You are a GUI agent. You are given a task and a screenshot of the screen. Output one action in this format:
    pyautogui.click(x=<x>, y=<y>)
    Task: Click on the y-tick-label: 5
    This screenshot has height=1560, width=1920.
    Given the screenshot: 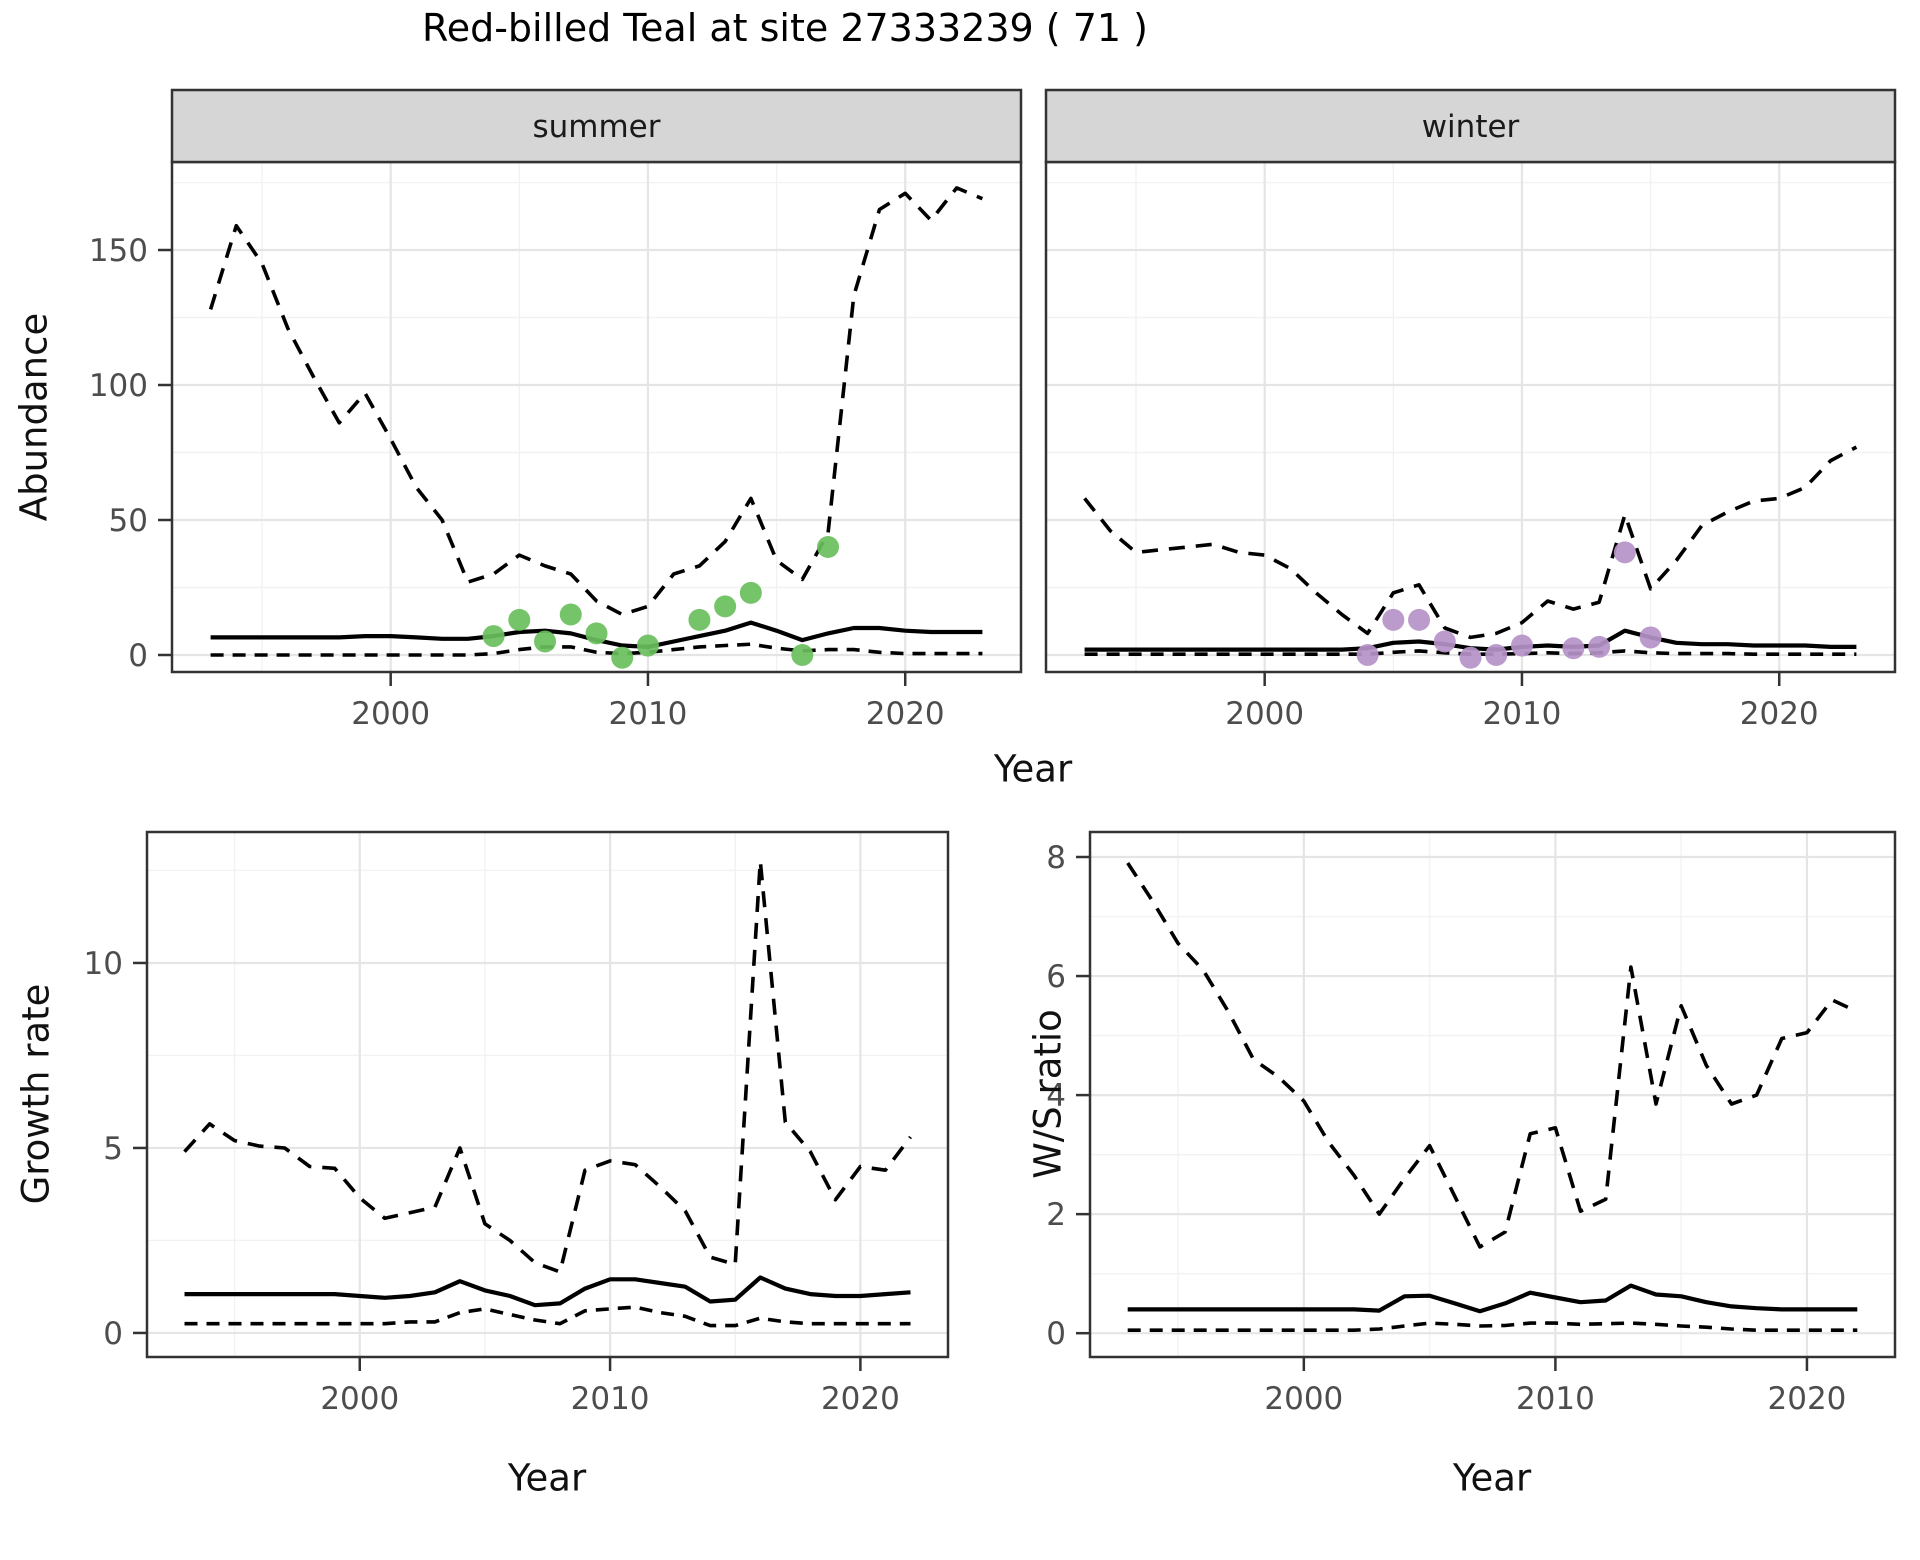 What is the action you would take?
    pyautogui.click(x=113, y=1149)
    